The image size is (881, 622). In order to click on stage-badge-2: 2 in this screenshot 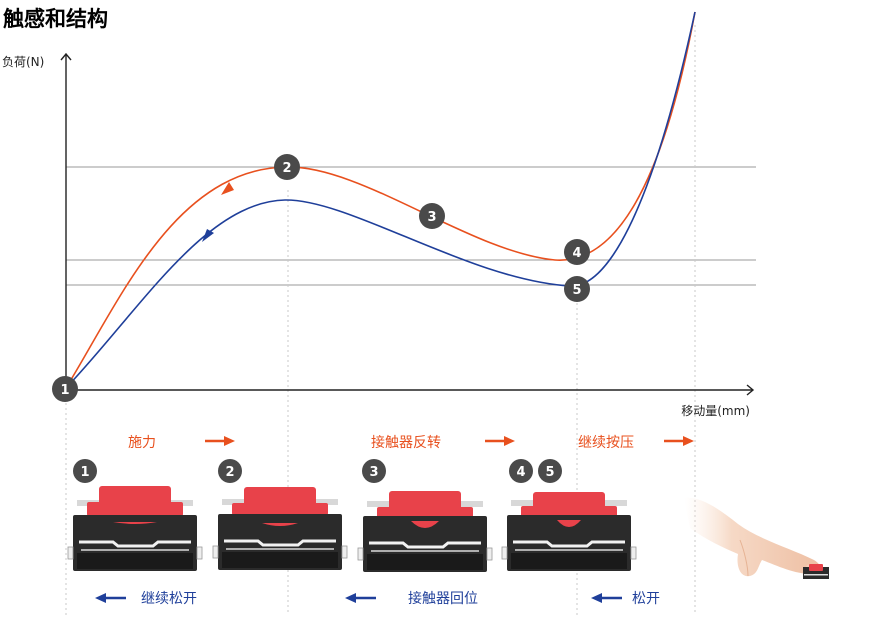, I will do `click(230, 471)`.